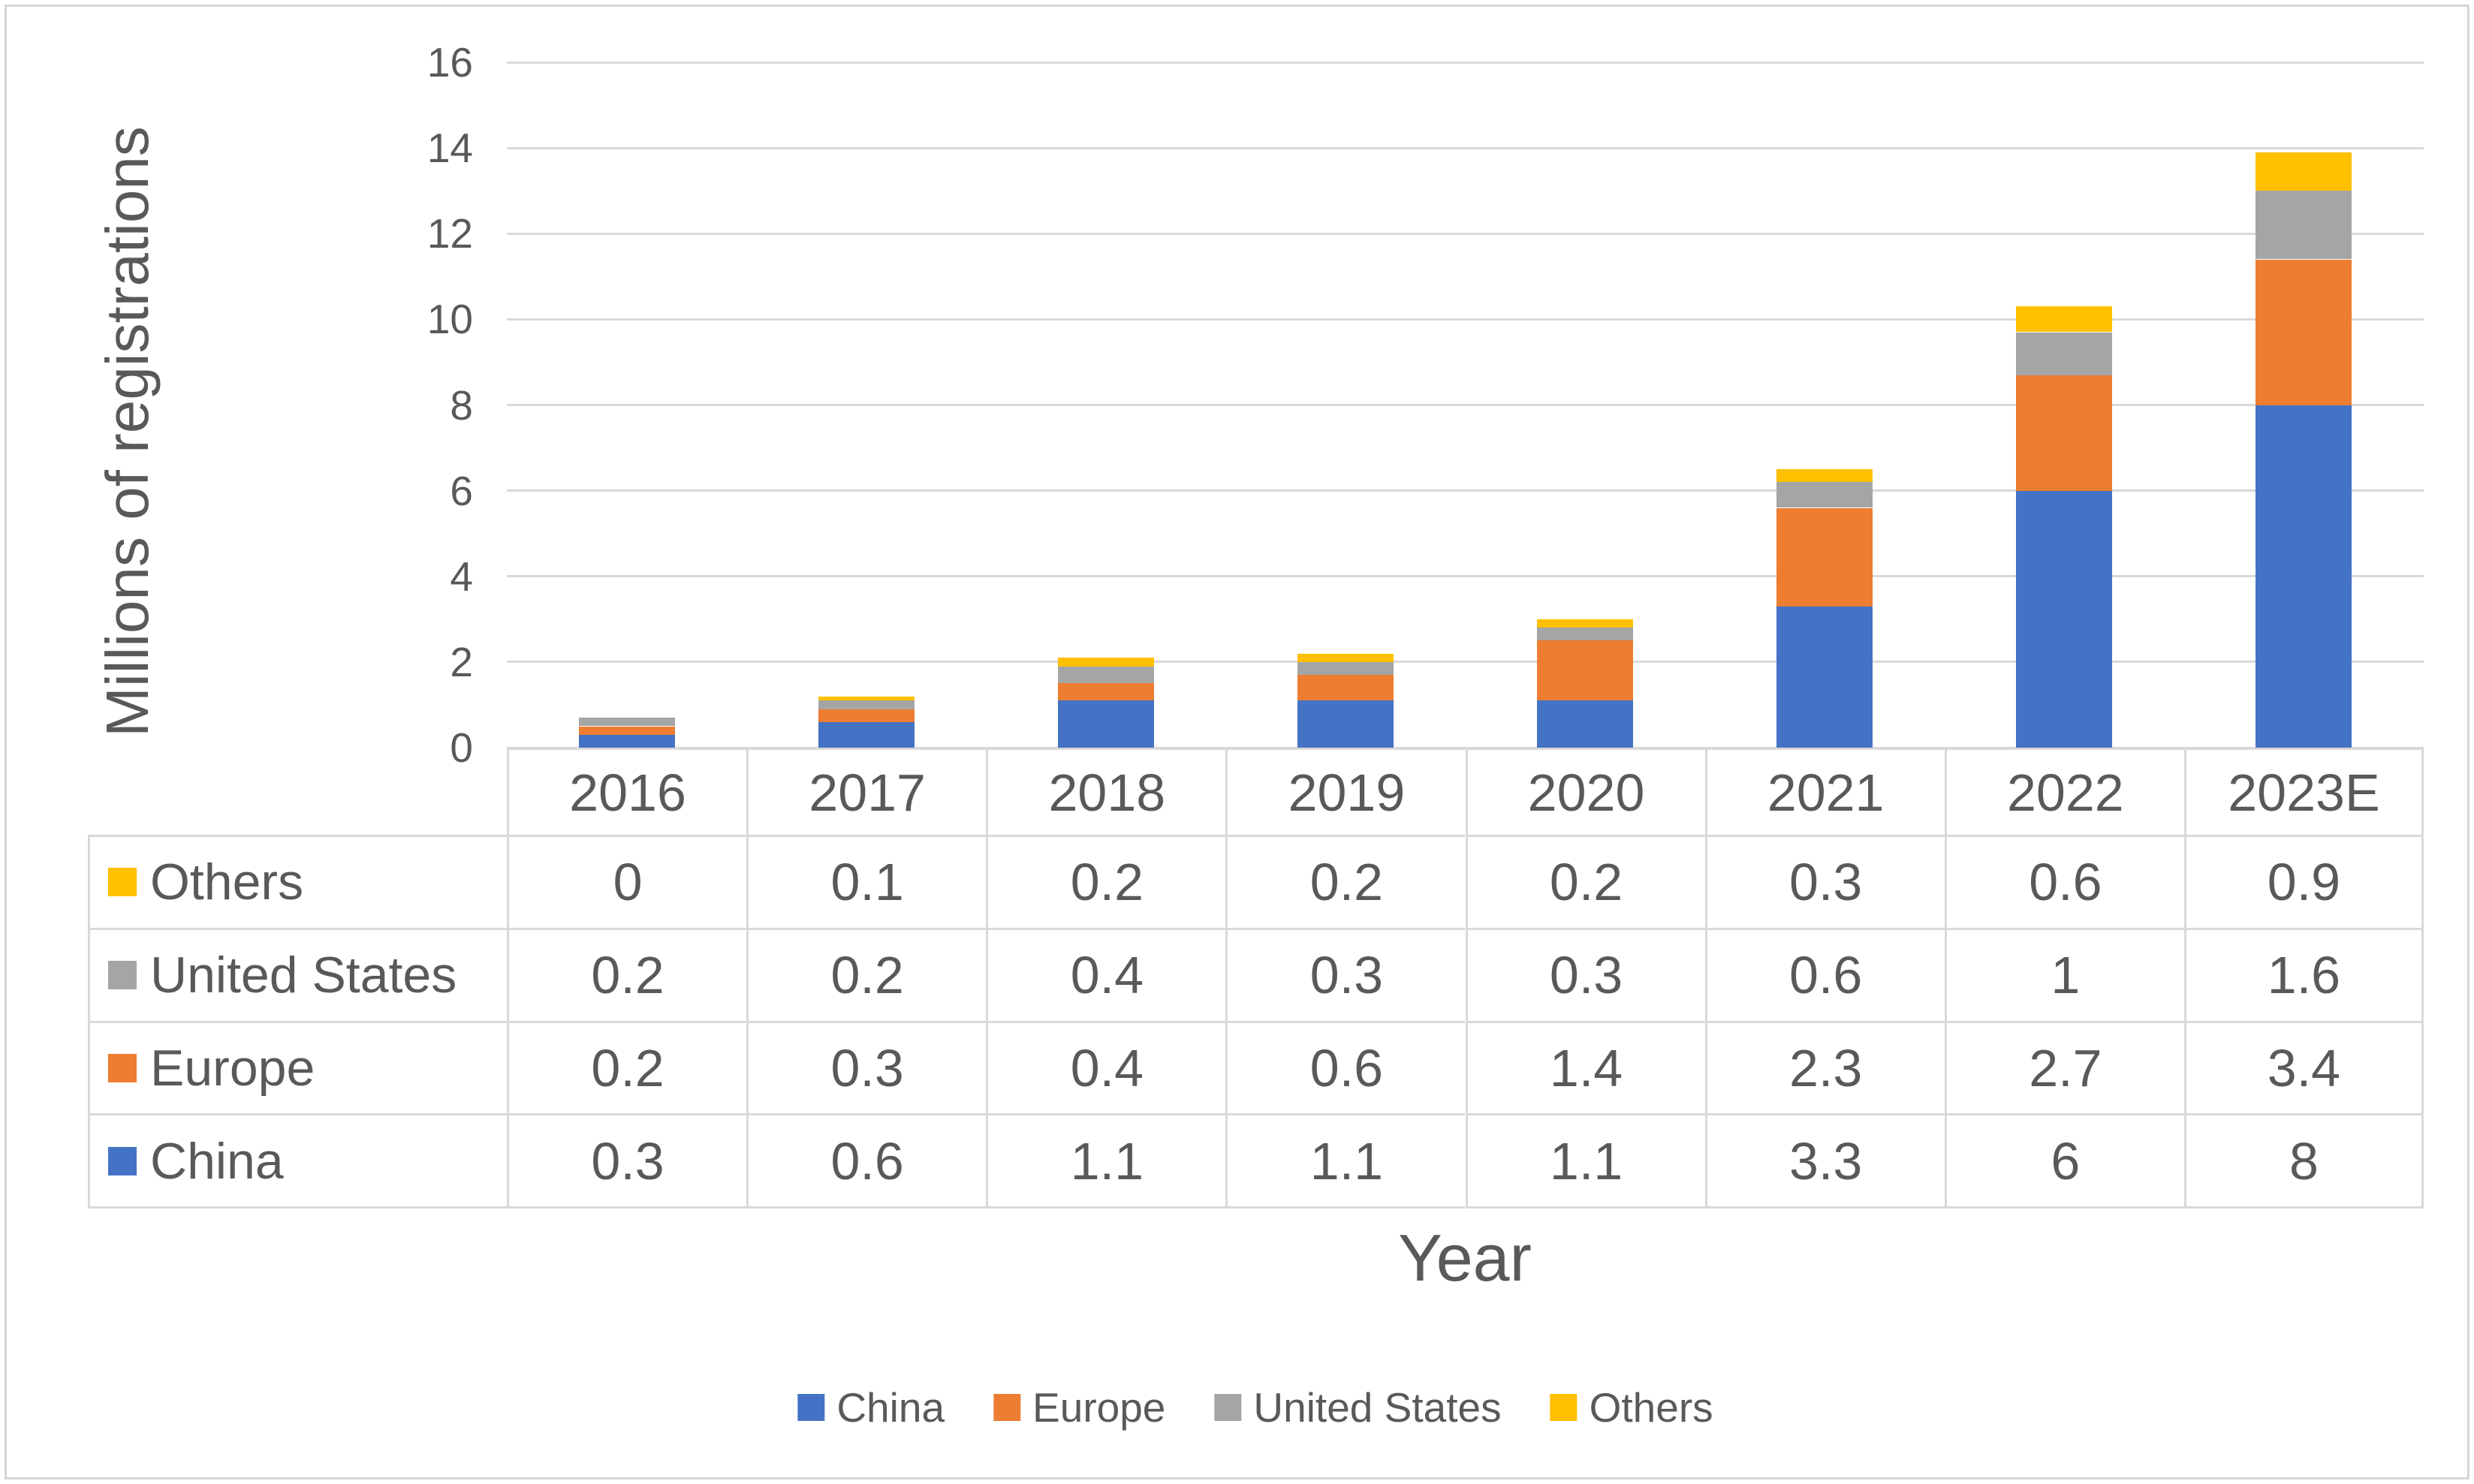 This screenshot has width=2474, height=1484. I want to click on row-label: United States, so click(303, 976).